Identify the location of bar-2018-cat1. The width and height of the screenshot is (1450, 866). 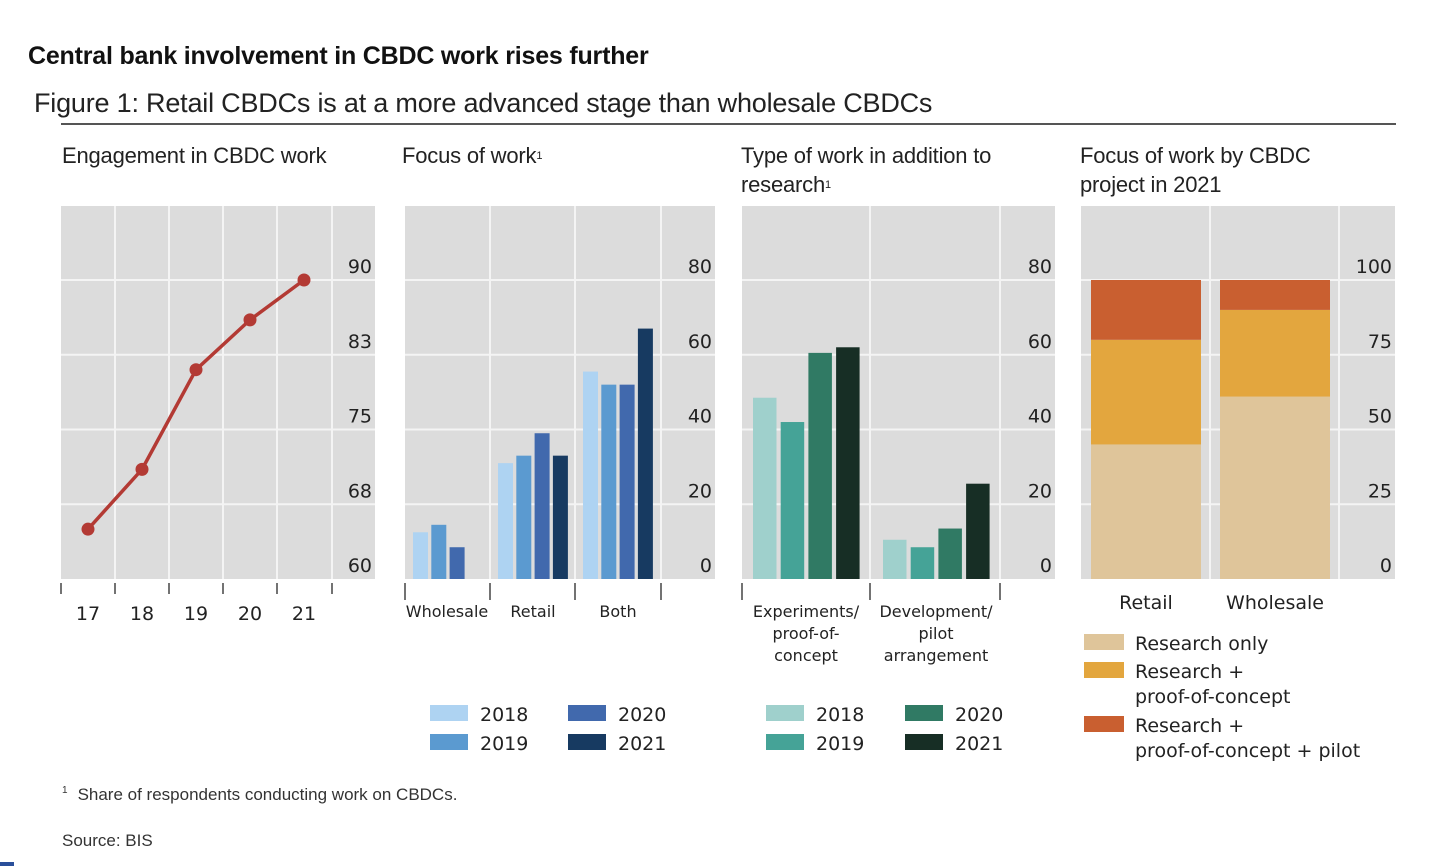
(765, 488).